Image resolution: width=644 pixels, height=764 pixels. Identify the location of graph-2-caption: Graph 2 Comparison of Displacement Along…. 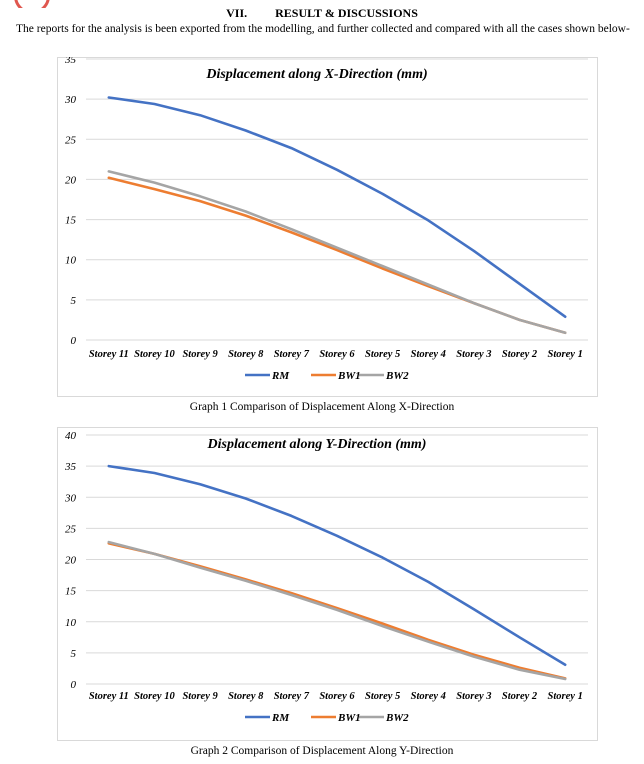
(322, 751).